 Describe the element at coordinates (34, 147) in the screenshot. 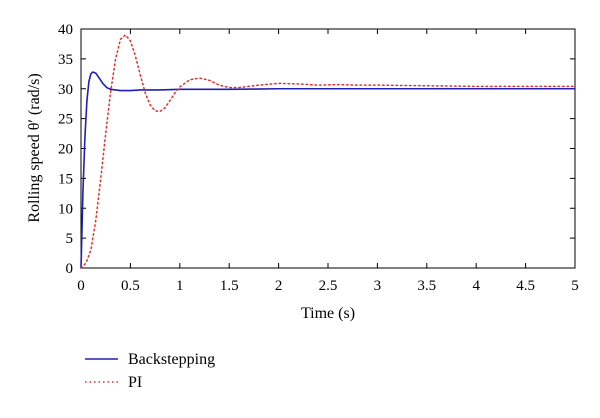

I see `y-axis-label: Rolling speed θ′ (rad/s)` at that location.